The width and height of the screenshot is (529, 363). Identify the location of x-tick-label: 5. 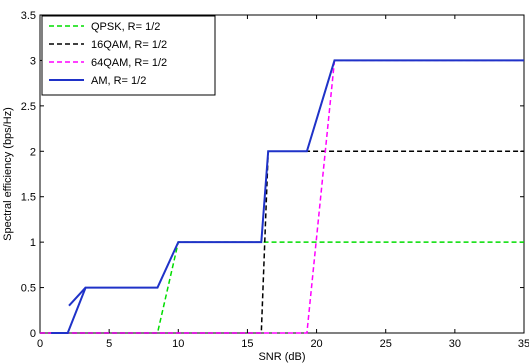
(109, 344).